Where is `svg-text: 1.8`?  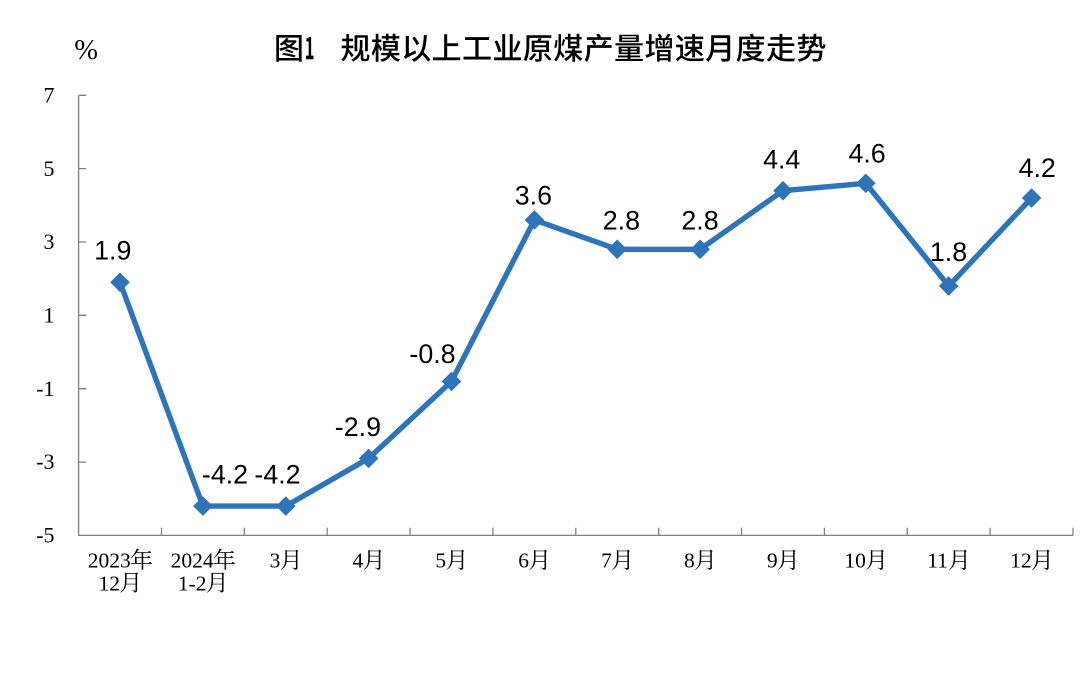 svg-text: 1.8 is located at coordinates (948, 252).